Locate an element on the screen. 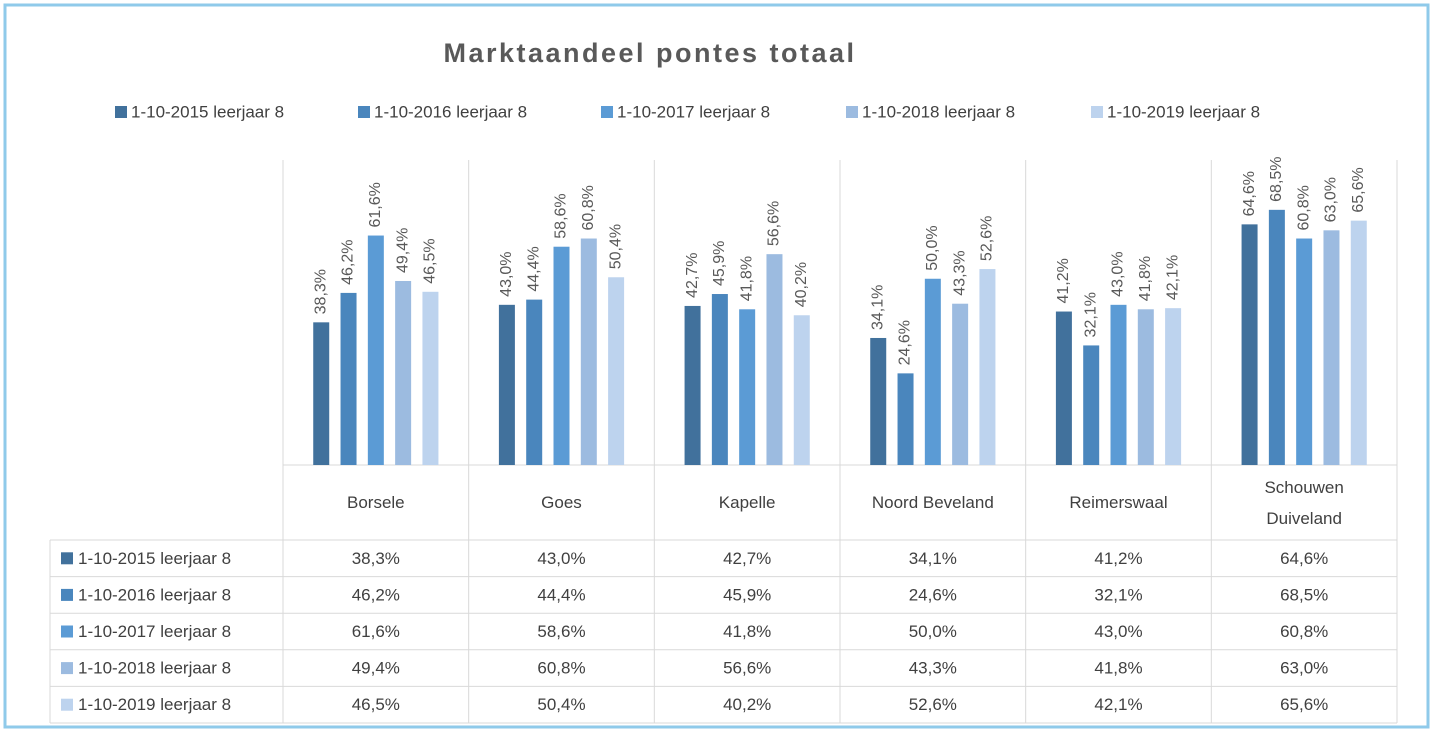 This screenshot has width=1434, height=731. data-label: 61,6% is located at coordinates (375, 204).